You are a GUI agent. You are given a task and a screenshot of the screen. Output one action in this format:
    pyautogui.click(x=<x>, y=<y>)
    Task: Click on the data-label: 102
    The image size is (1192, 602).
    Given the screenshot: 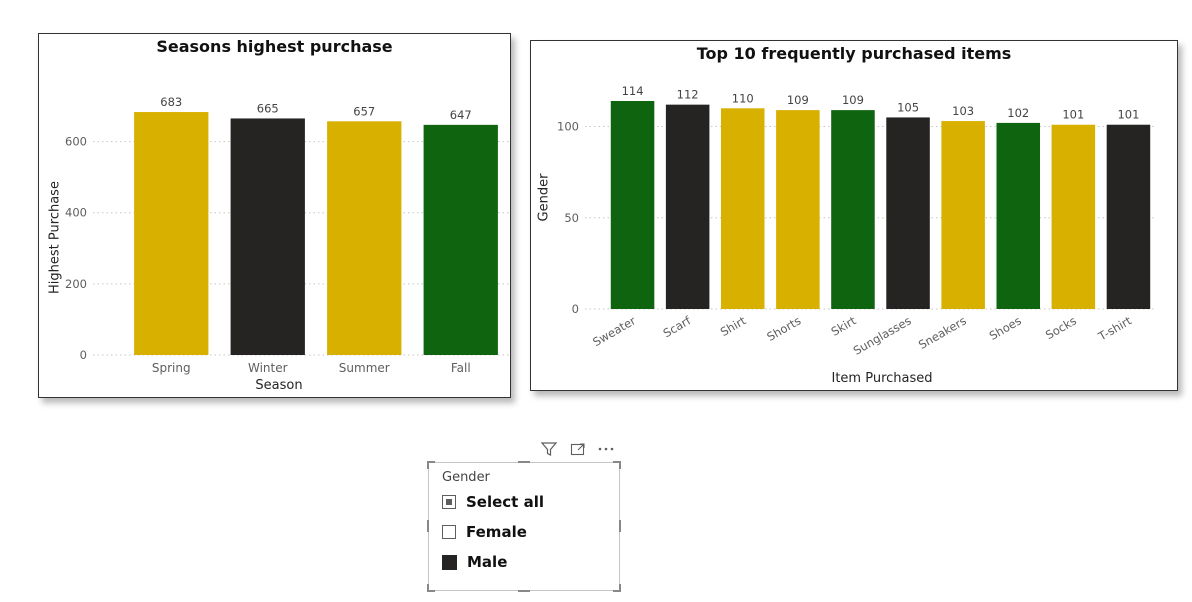 What is the action you would take?
    pyautogui.click(x=1018, y=113)
    